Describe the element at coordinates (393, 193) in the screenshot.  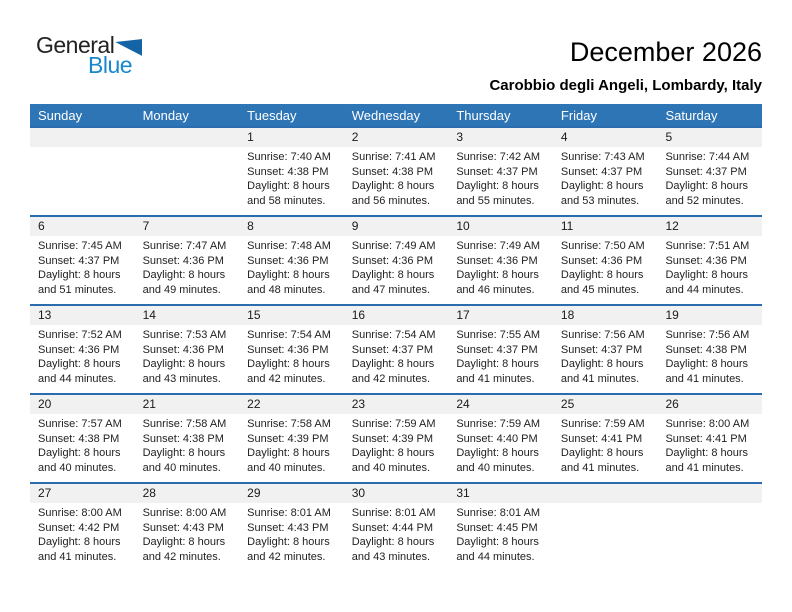
I see `daylight-text: Daylight: 8 hours and 56 minutes.` at that location.